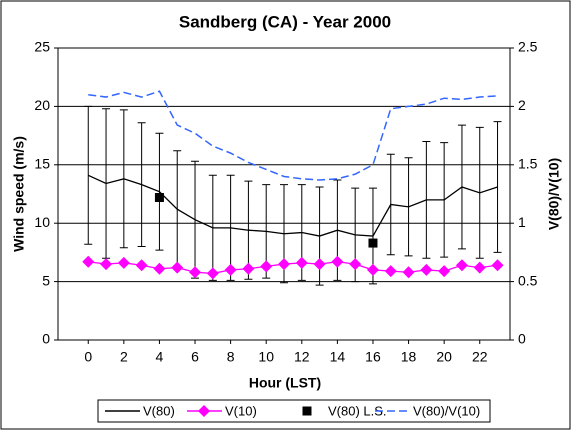 This screenshot has height=440, width=571. I want to click on x-tick-label: 0, so click(88, 357).